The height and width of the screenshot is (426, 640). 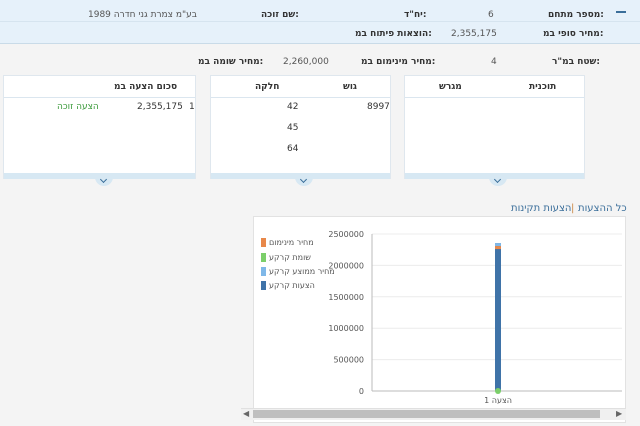 I want to click on blocks-card-header: גוש חלקה, so click(x=300, y=87).